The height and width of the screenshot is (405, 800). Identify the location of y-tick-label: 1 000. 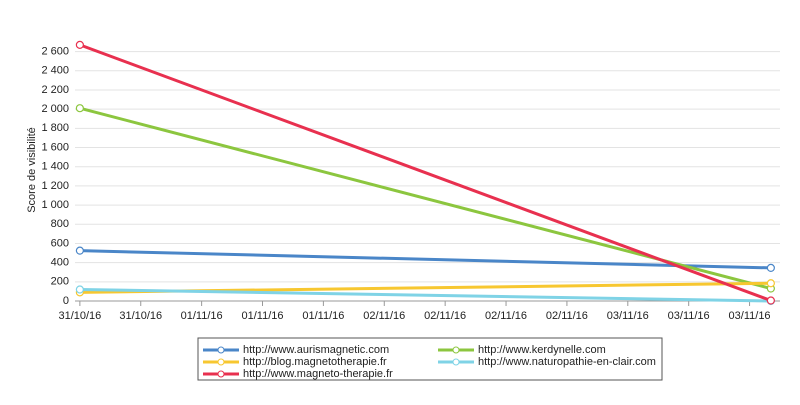
(55, 205).